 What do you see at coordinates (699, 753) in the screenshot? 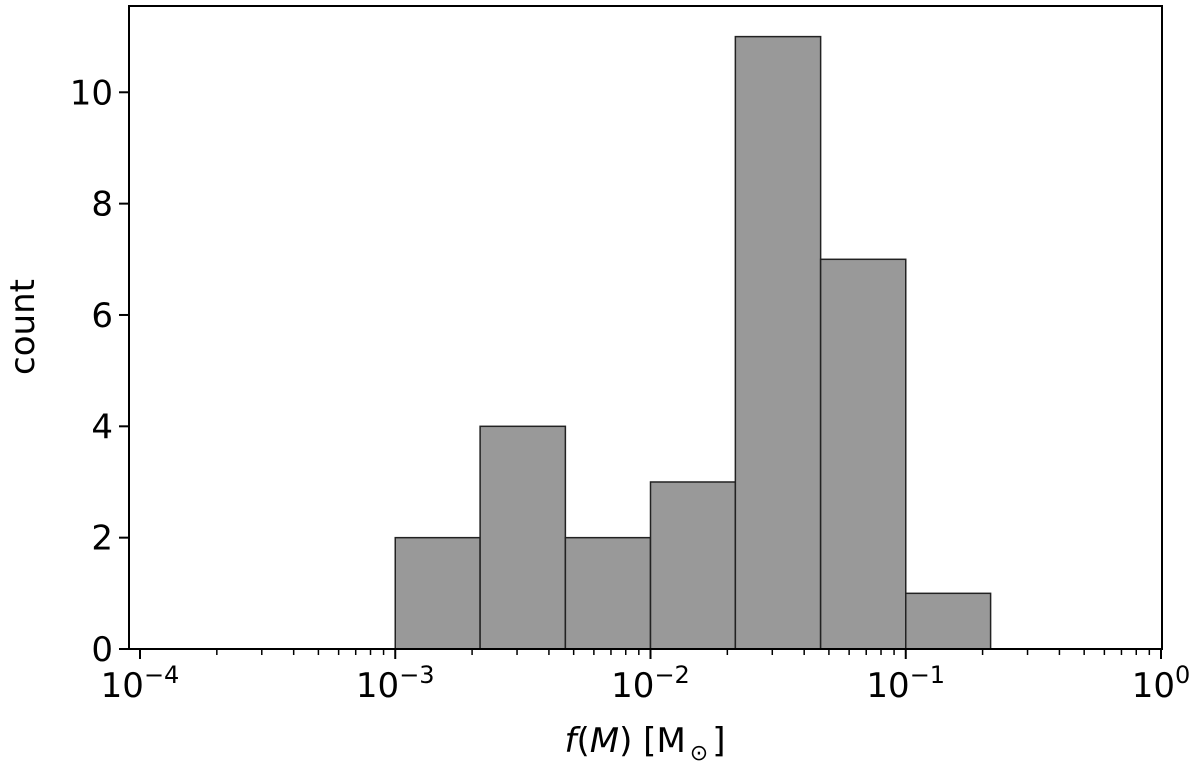
I see `x-axis-label-unit-sub: ⊙` at bounding box center [699, 753].